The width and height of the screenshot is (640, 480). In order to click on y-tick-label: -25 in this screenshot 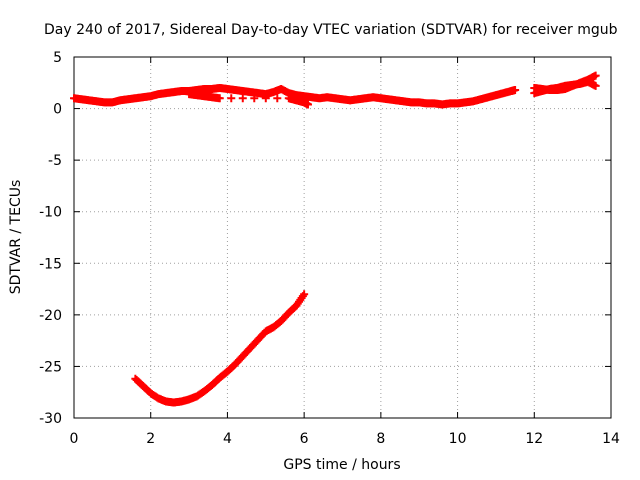, I will do `click(50, 367)`.